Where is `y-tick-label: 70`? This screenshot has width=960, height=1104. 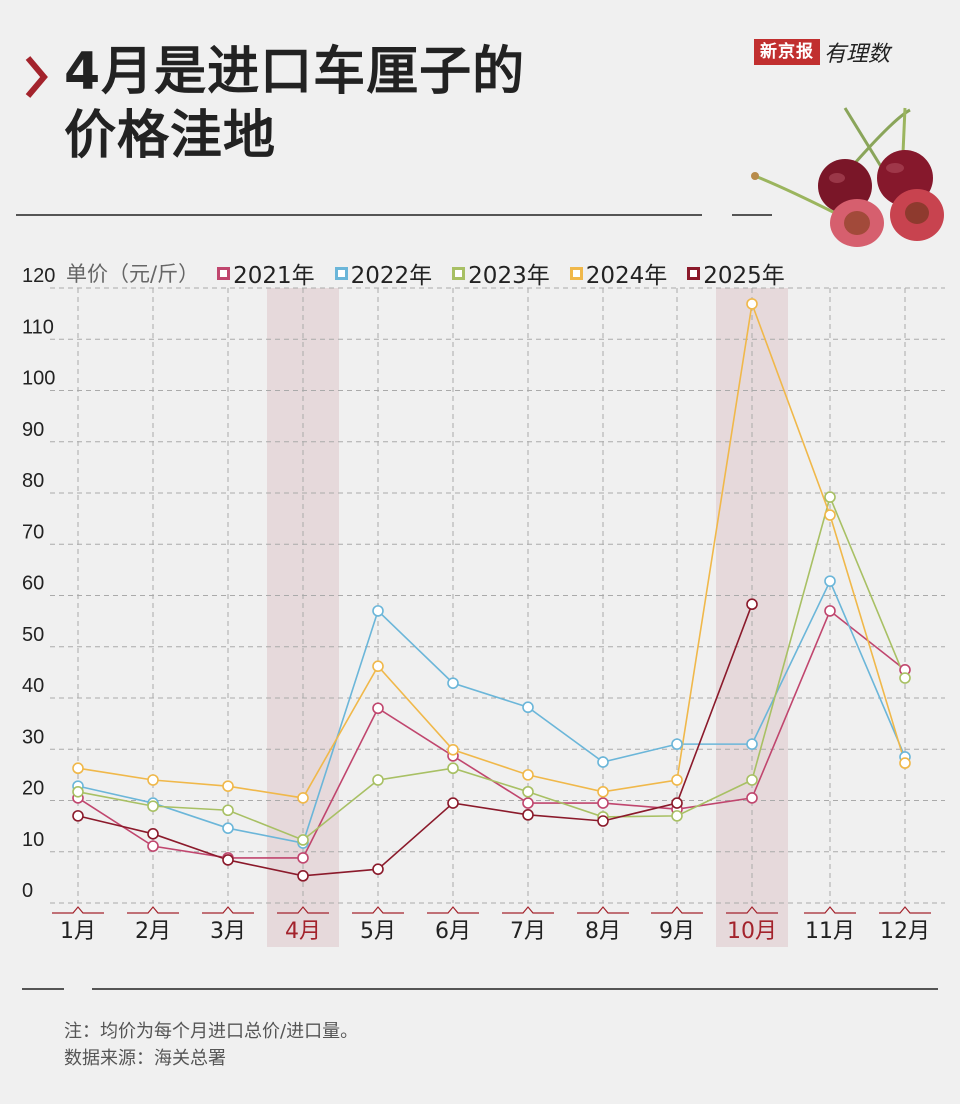
y-tick-label: 70 is located at coordinates (33, 532).